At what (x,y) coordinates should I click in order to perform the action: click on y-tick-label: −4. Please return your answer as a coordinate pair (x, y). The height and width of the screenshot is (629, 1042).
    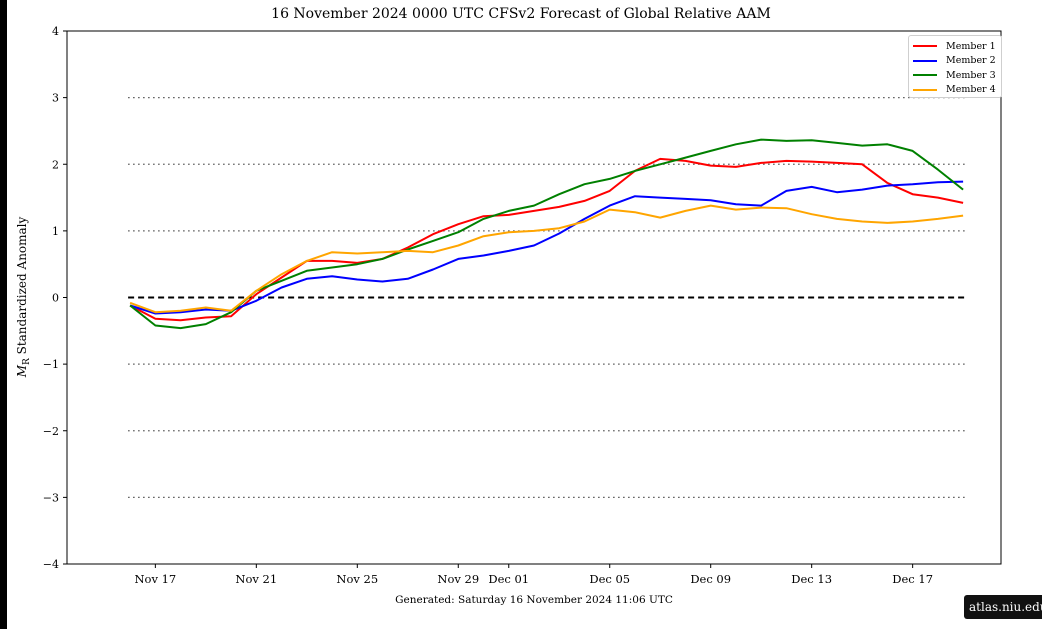
    Looking at the image, I should click on (51, 564).